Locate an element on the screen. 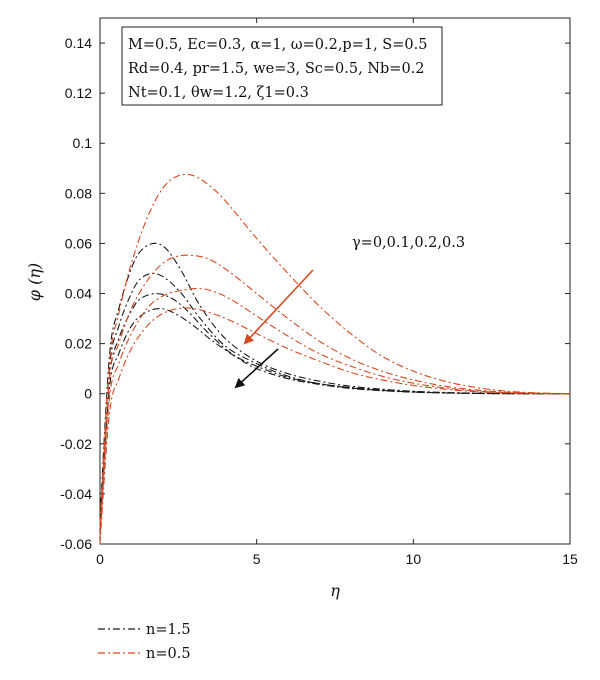 This screenshot has height=680, width=600. y-tick-label: 0.06 is located at coordinates (78, 243).